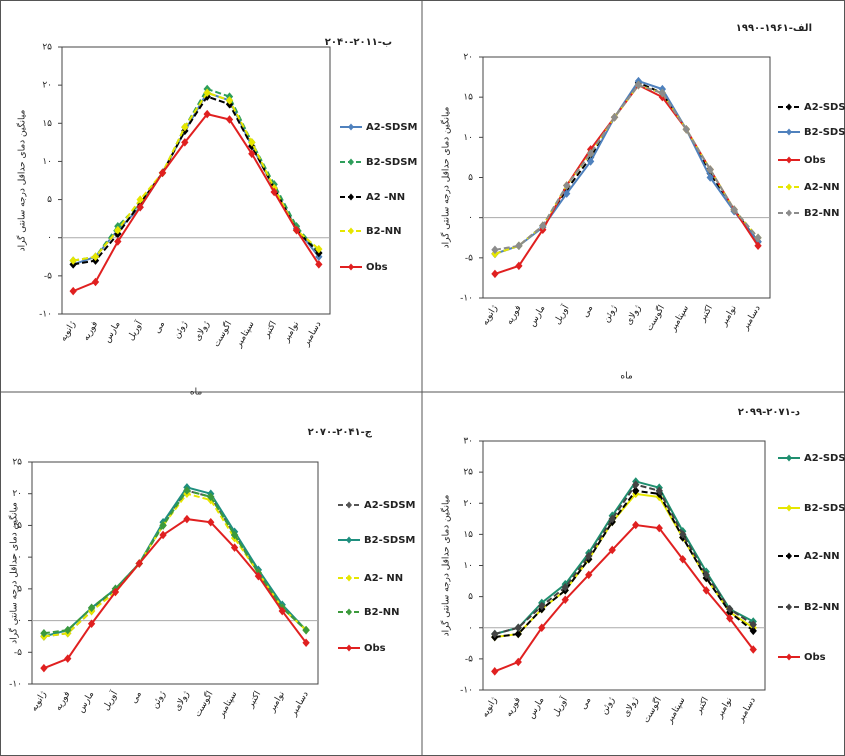 This screenshot has height=756, width=845. Describe the element at coordinates (774, 28) in the screenshot. I see `chart-title: الف-۱۹۶۱-۱۹۹۰` at that location.